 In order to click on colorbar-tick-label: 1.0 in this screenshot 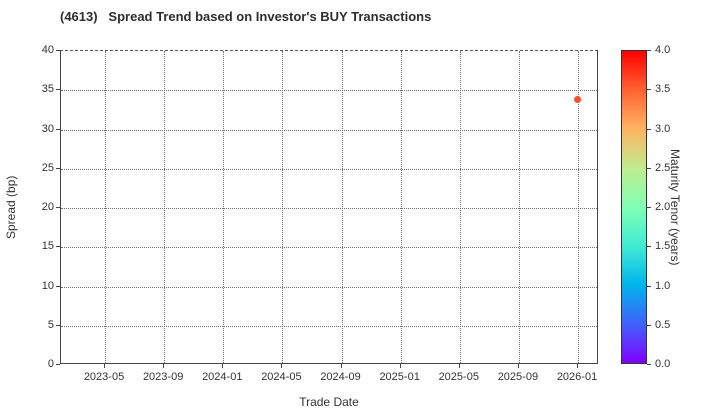, I will do `click(663, 285)`.